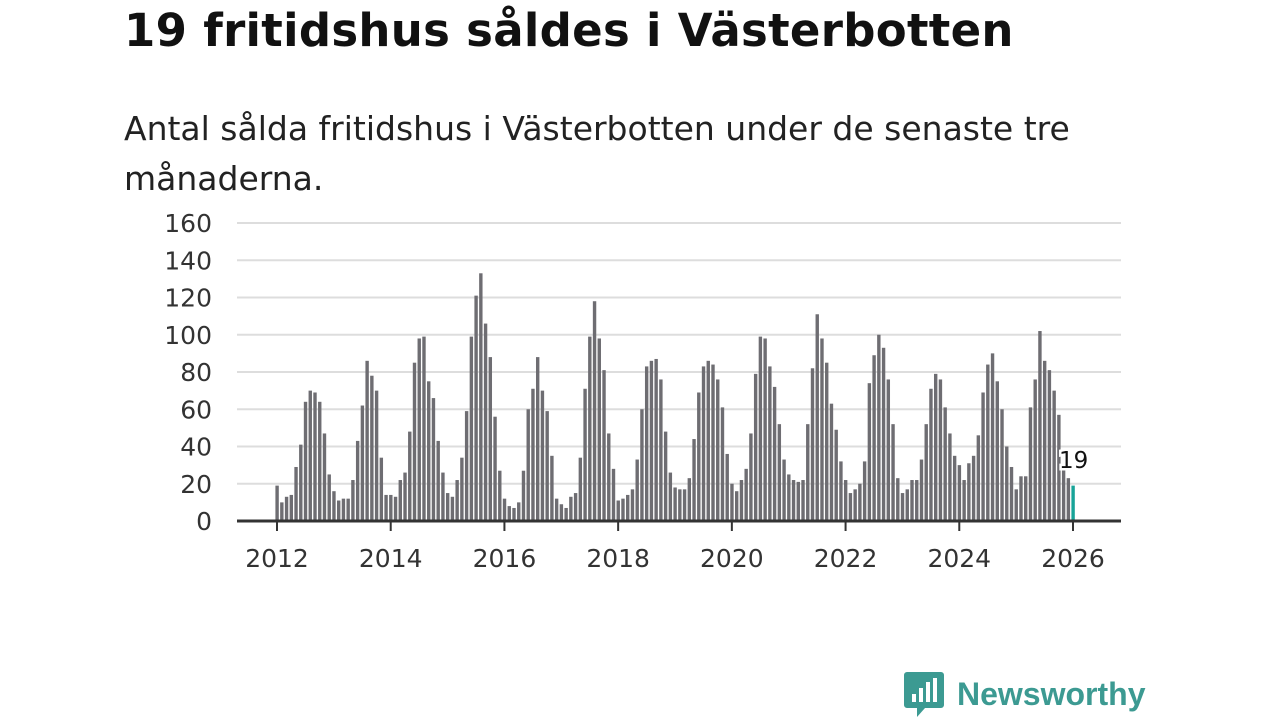 Image resolution: width=1280 pixels, height=720 pixels. What do you see at coordinates (1073, 558) in the screenshot?
I see `x-tick-label: 2026` at bounding box center [1073, 558].